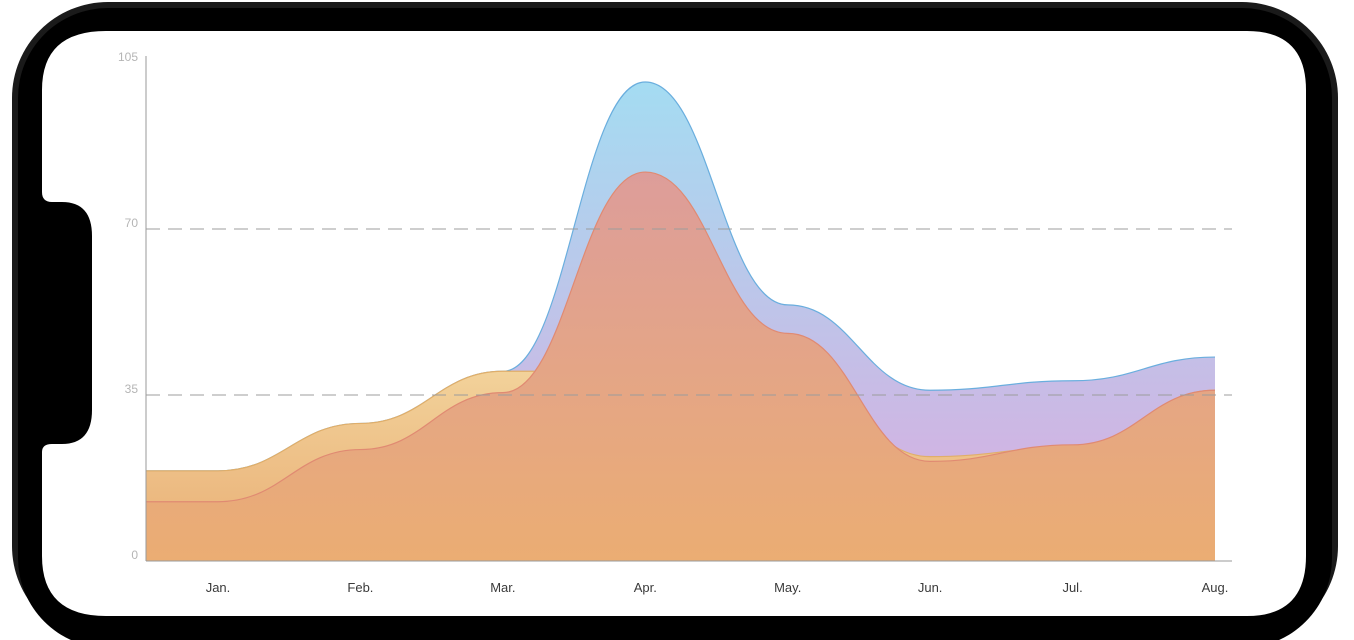 This screenshot has width=1354, height=640. I want to click on x-tick-label: Aug., so click(1215, 587).